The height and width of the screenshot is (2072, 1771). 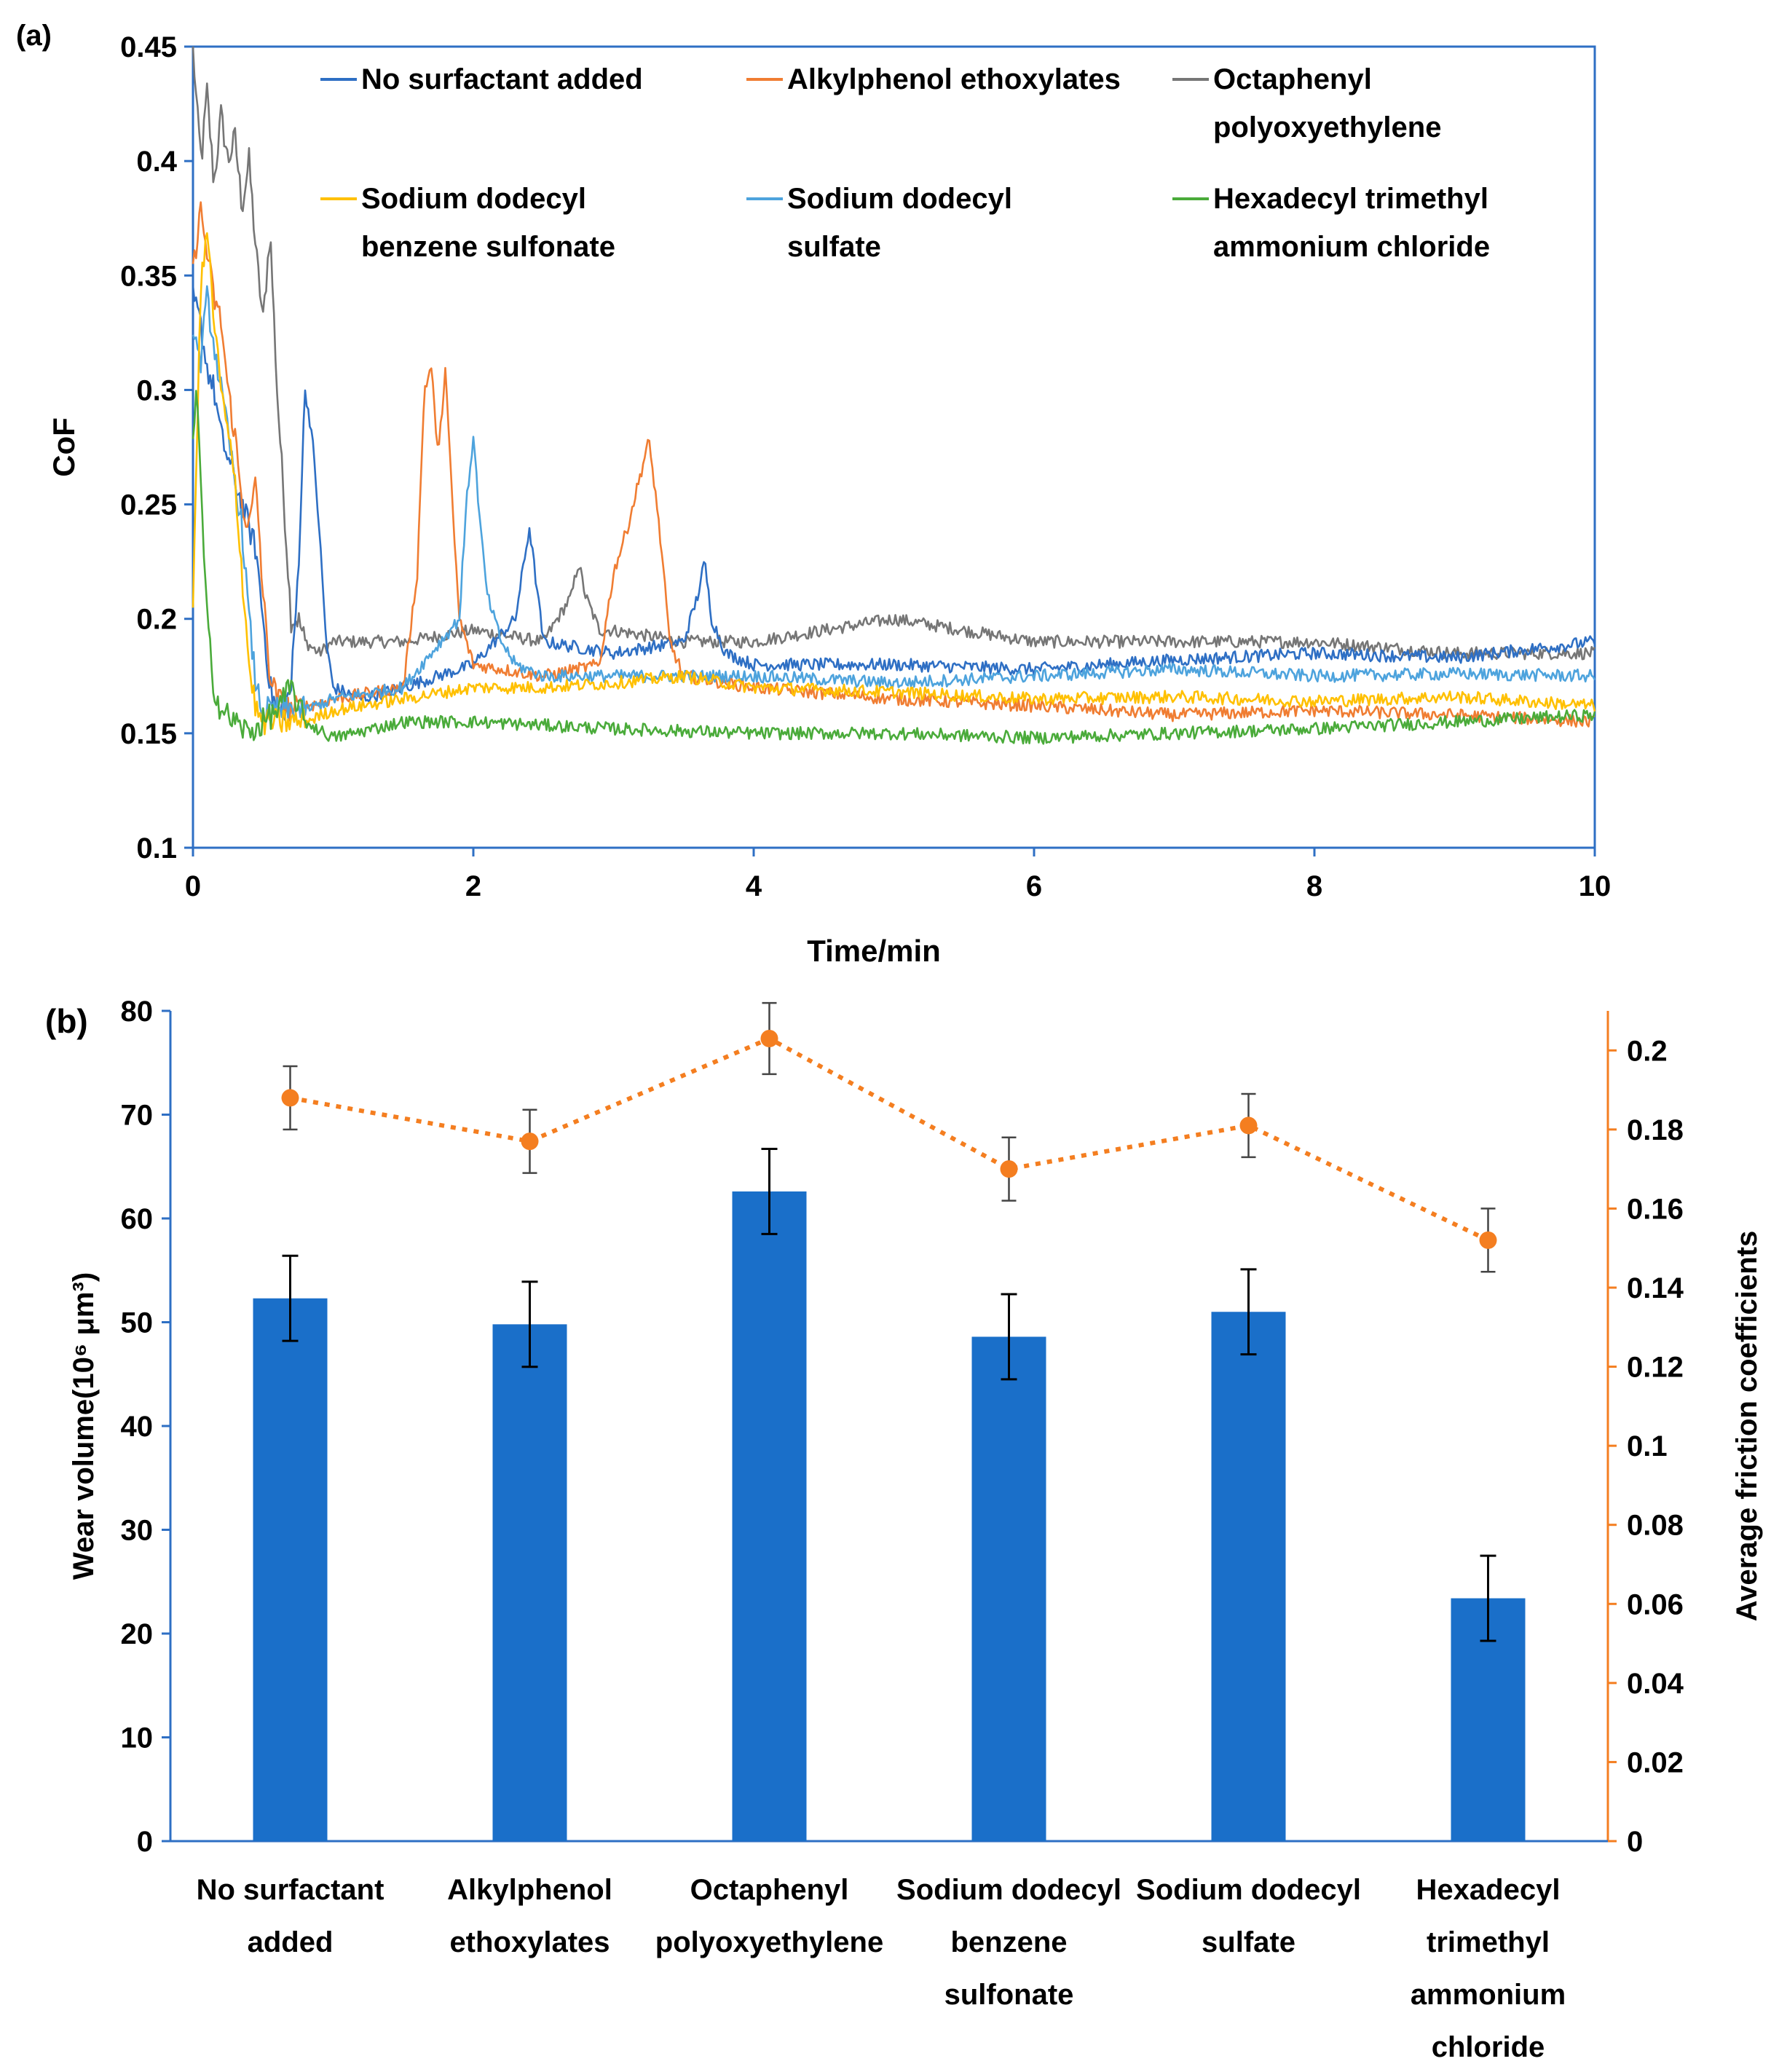 What do you see at coordinates (64, 447) in the screenshot?
I see `panel-a-y-axis-title: CoF` at bounding box center [64, 447].